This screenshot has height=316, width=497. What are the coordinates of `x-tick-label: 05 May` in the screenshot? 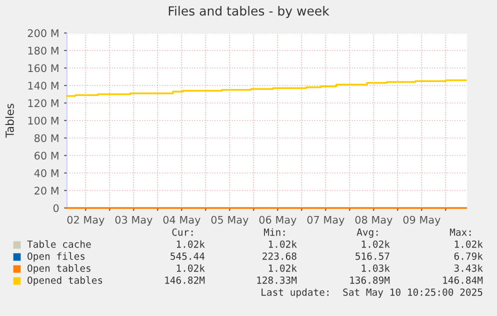 It's located at (229, 221).